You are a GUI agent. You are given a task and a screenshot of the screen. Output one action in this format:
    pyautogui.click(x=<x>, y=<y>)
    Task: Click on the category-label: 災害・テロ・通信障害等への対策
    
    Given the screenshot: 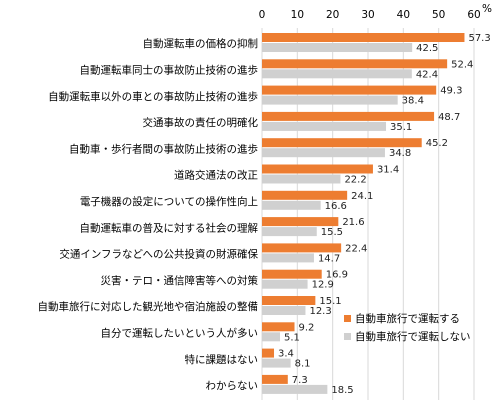 What is the action you would take?
    pyautogui.click(x=180, y=280)
    